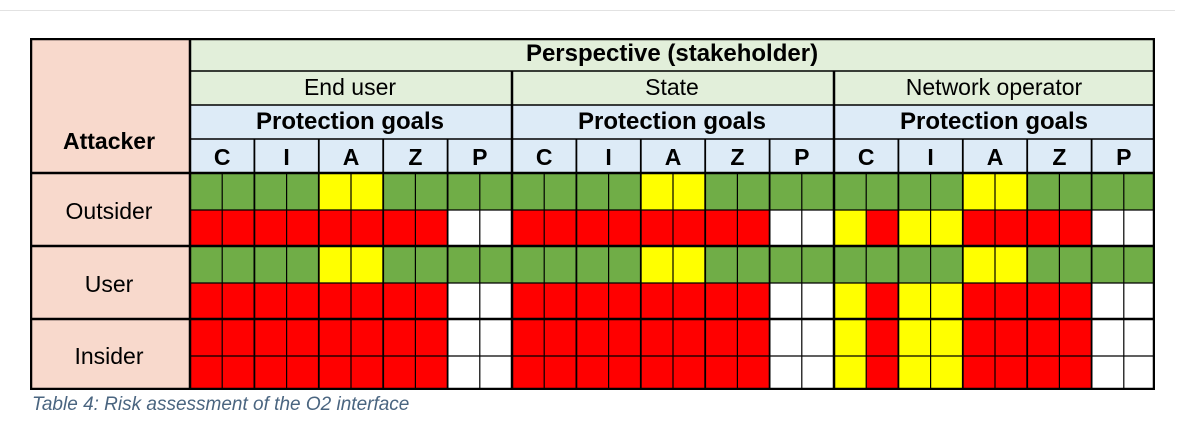  What do you see at coordinates (108, 356) in the screenshot?
I see `attacker-insider: Insider` at bounding box center [108, 356].